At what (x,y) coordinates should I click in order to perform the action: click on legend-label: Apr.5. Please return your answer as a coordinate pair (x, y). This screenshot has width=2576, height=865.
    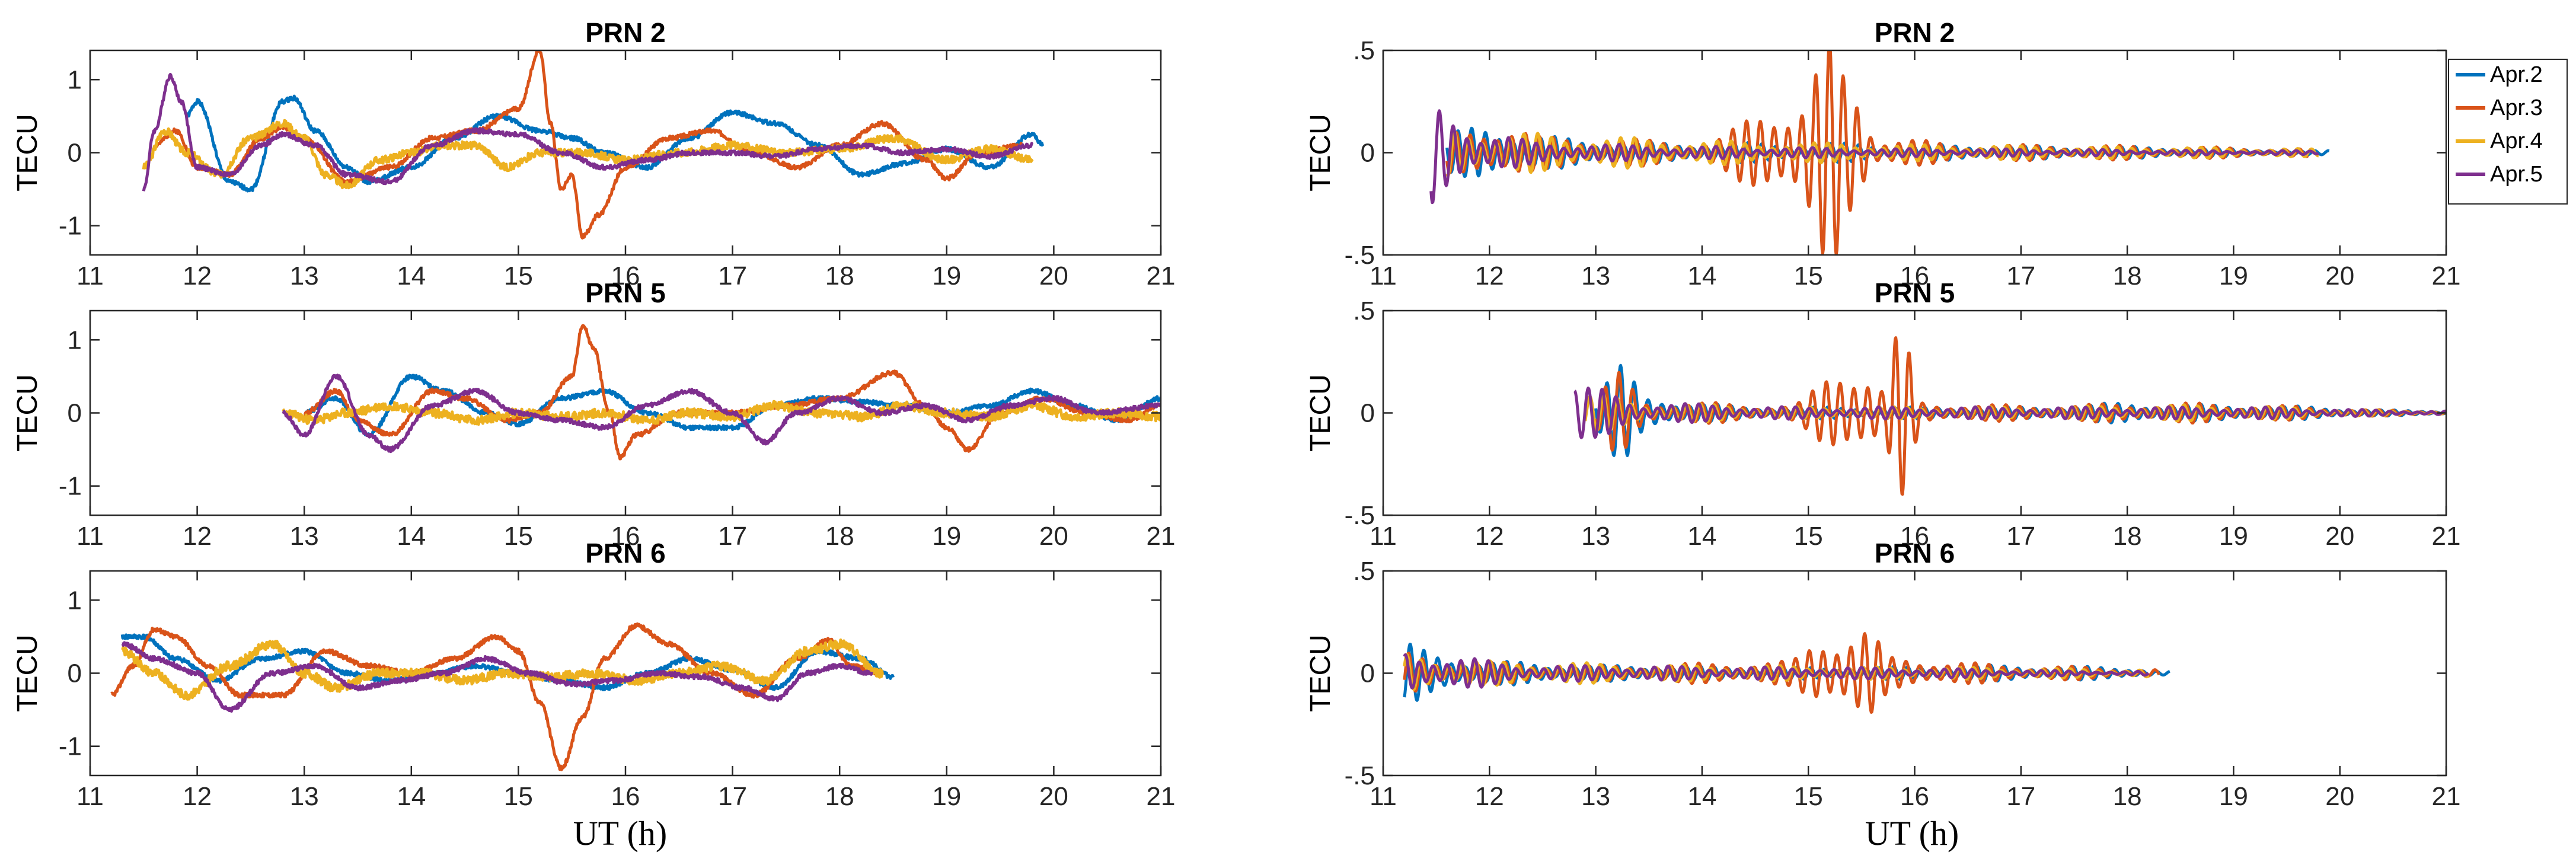
    Looking at the image, I should click on (2516, 174).